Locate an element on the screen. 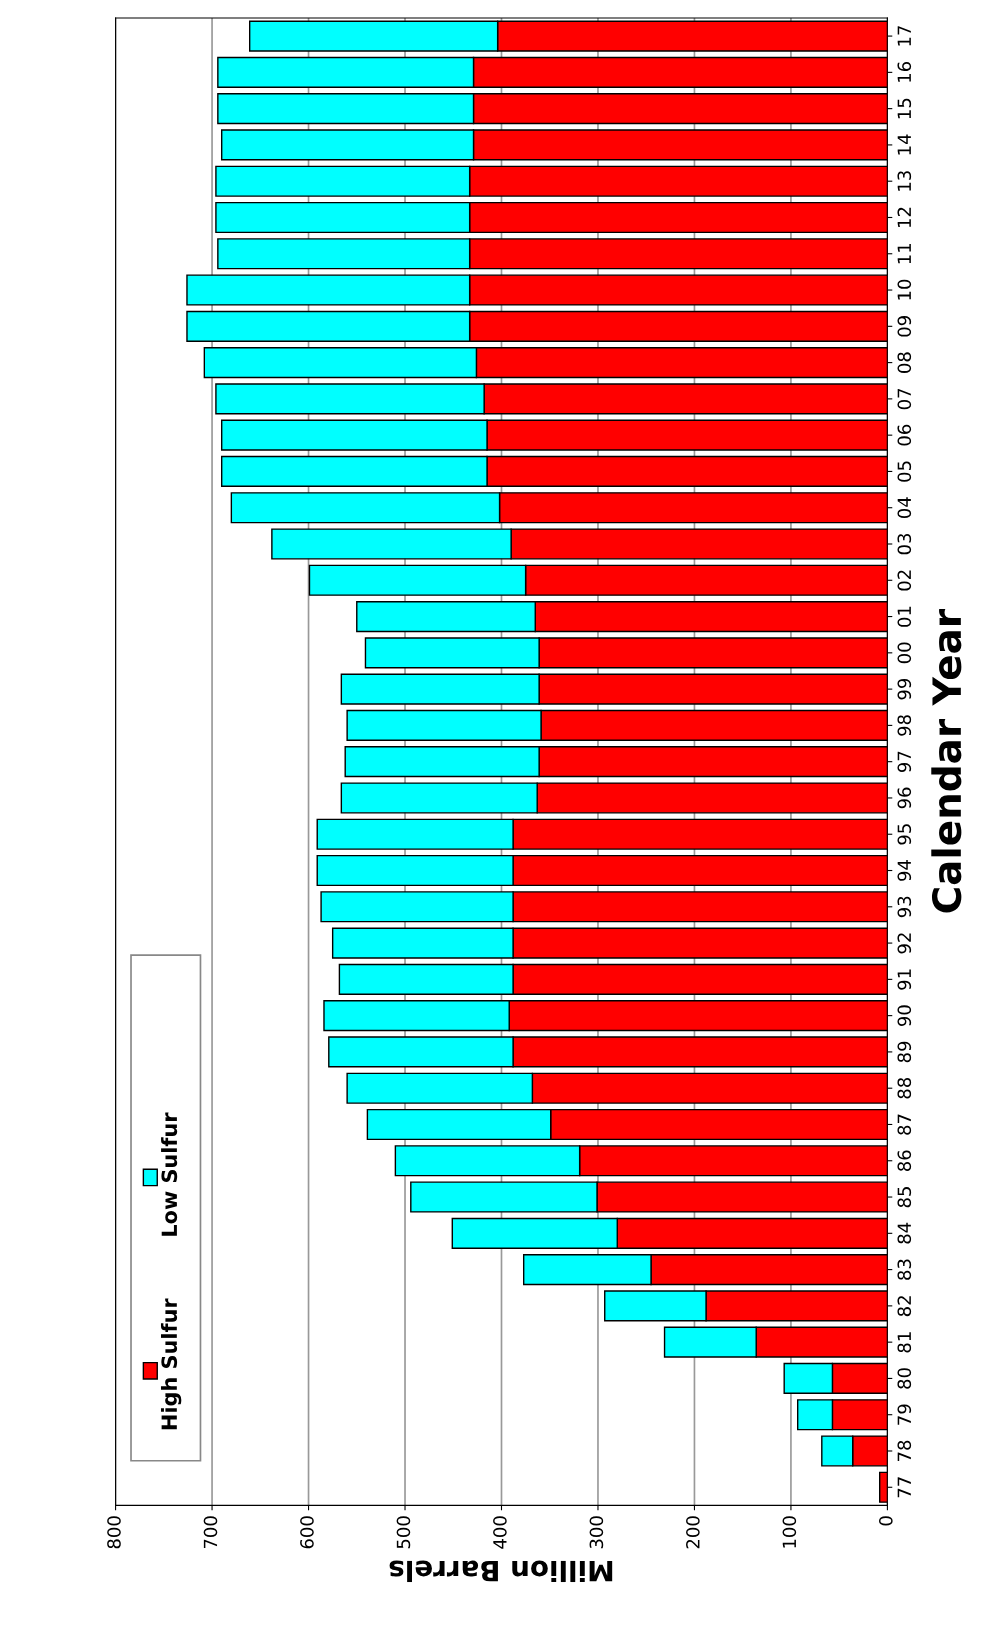 The width and height of the screenshot is (1005, 1631). y-tick-label: 81 is located at coordinates (904, 1342).